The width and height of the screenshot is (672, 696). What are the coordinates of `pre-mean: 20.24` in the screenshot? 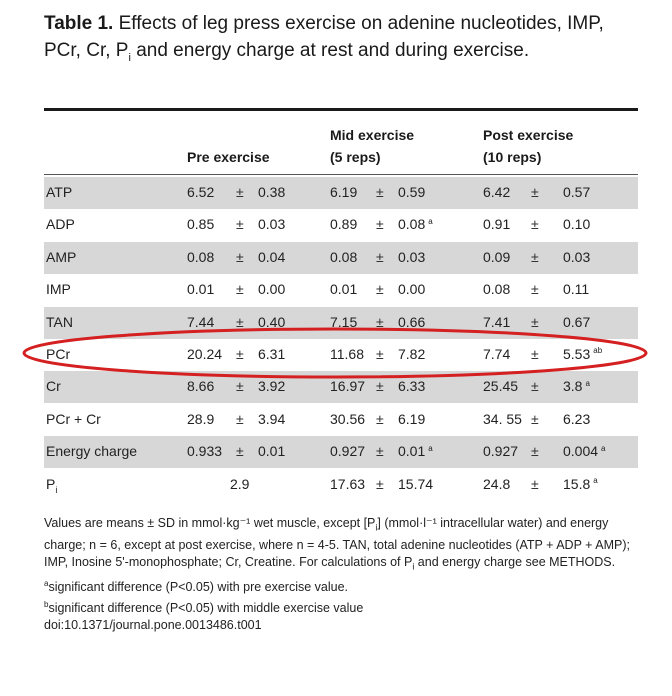 It's located at (205, 354).